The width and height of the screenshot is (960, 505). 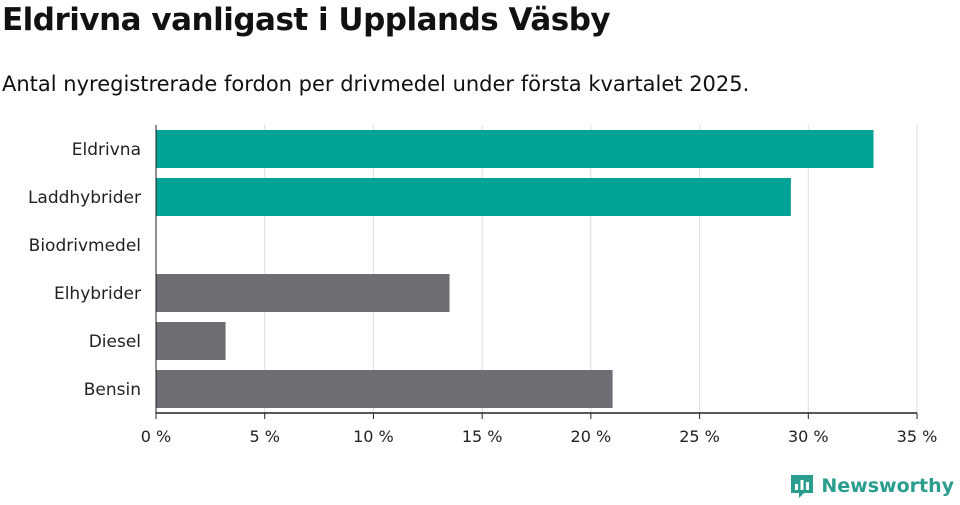 I want to click on brand-name: Newsworthy, so click(x=887, y=486).